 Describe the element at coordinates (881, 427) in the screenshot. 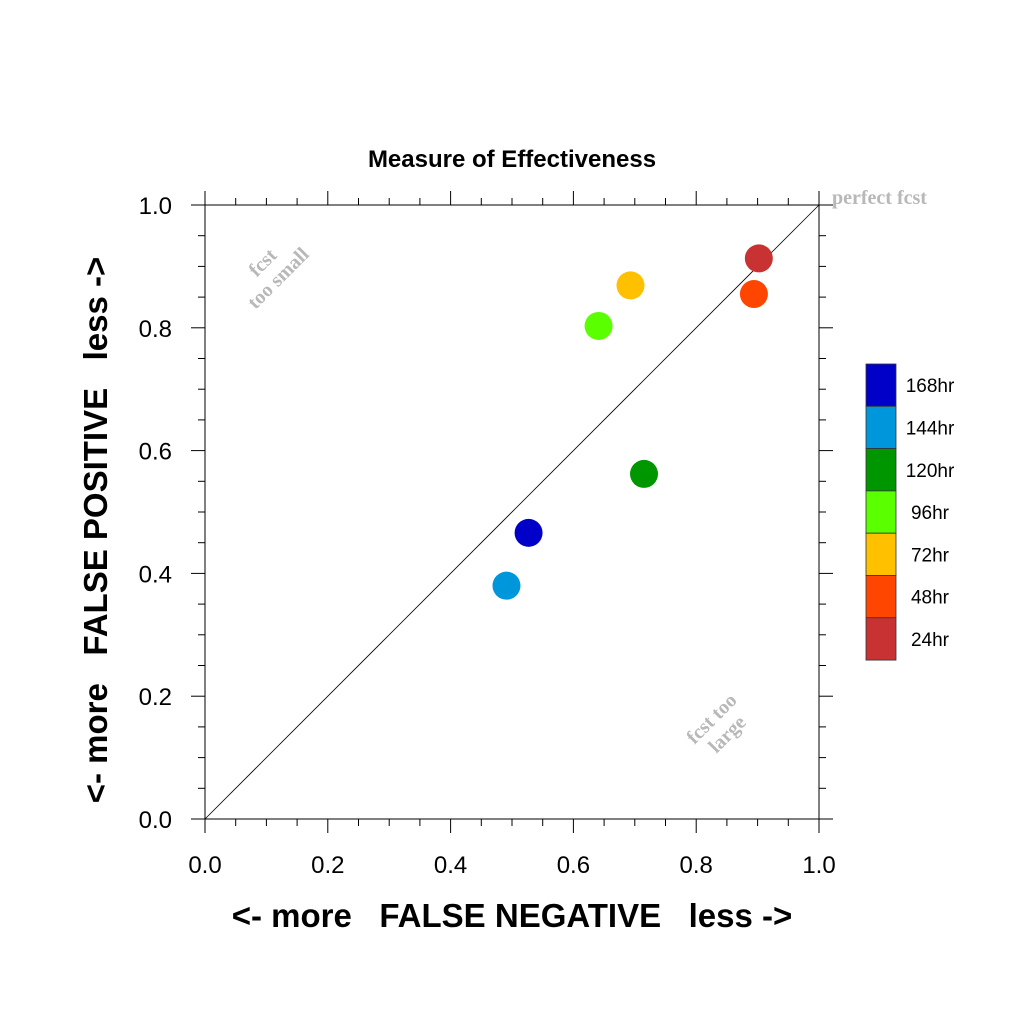

I see `legend-swatch-144hr` at that location.